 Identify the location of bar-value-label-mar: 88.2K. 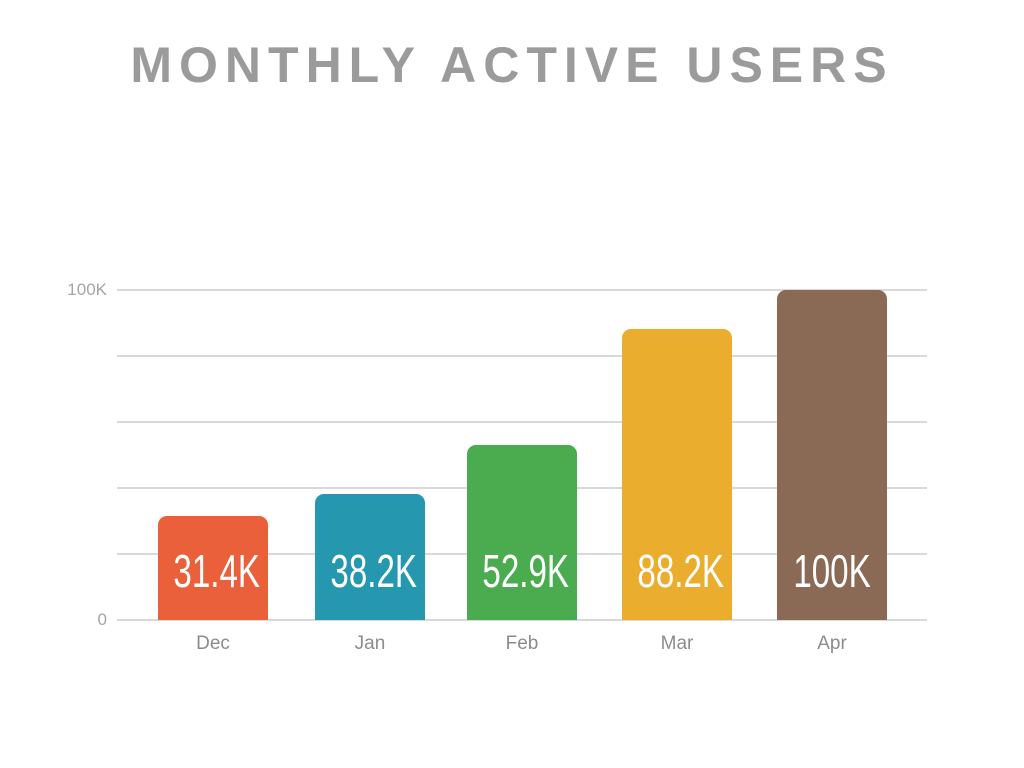
(680, 571).